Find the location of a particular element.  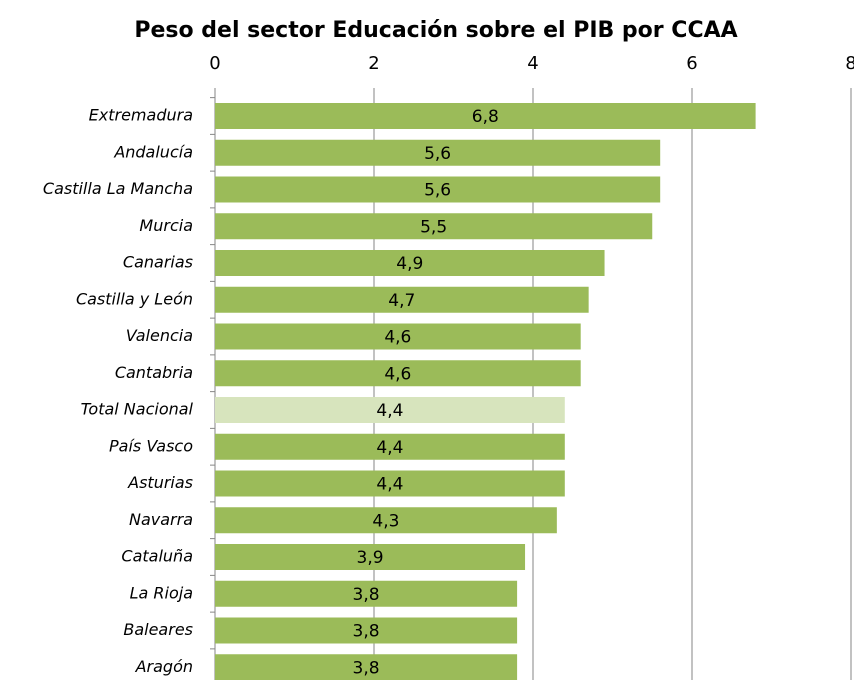

y-tick-label: Aragón is located at coordinates (164, 666).